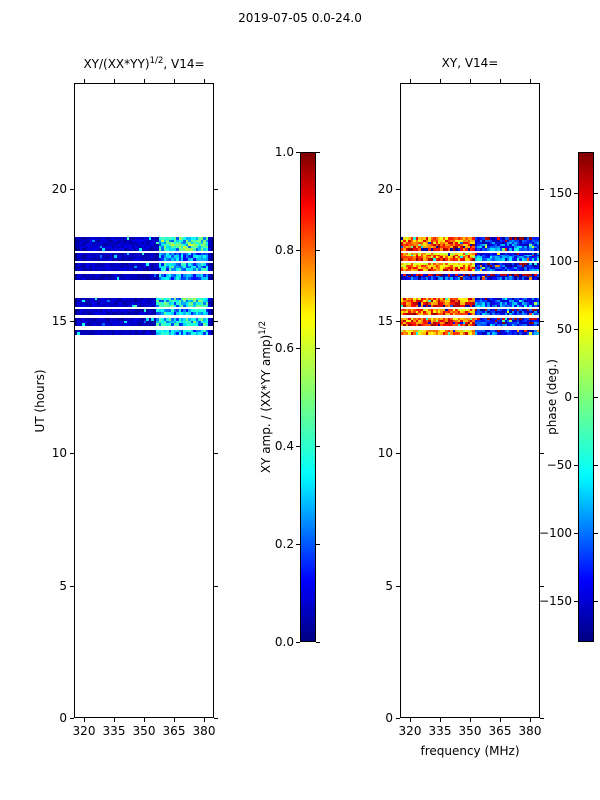  Describe the element at coordinates (63, 585) in the screenshot. I see `yticklabel-amplitude-1: 5` at that location.